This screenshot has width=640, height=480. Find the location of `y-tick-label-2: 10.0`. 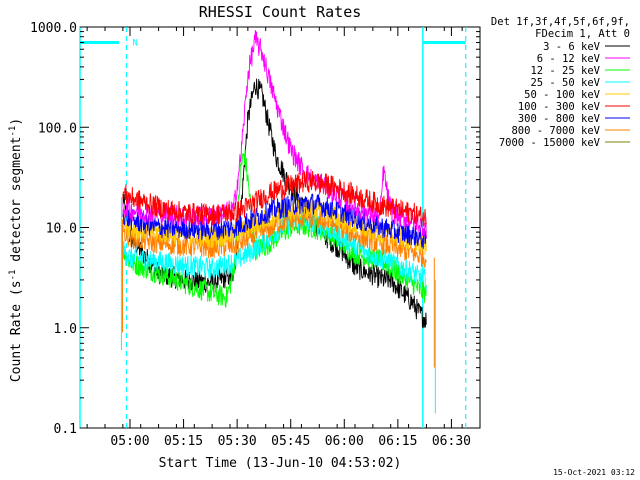

y-tick-label-2: 10.0 is located at coordinates (61, 229).